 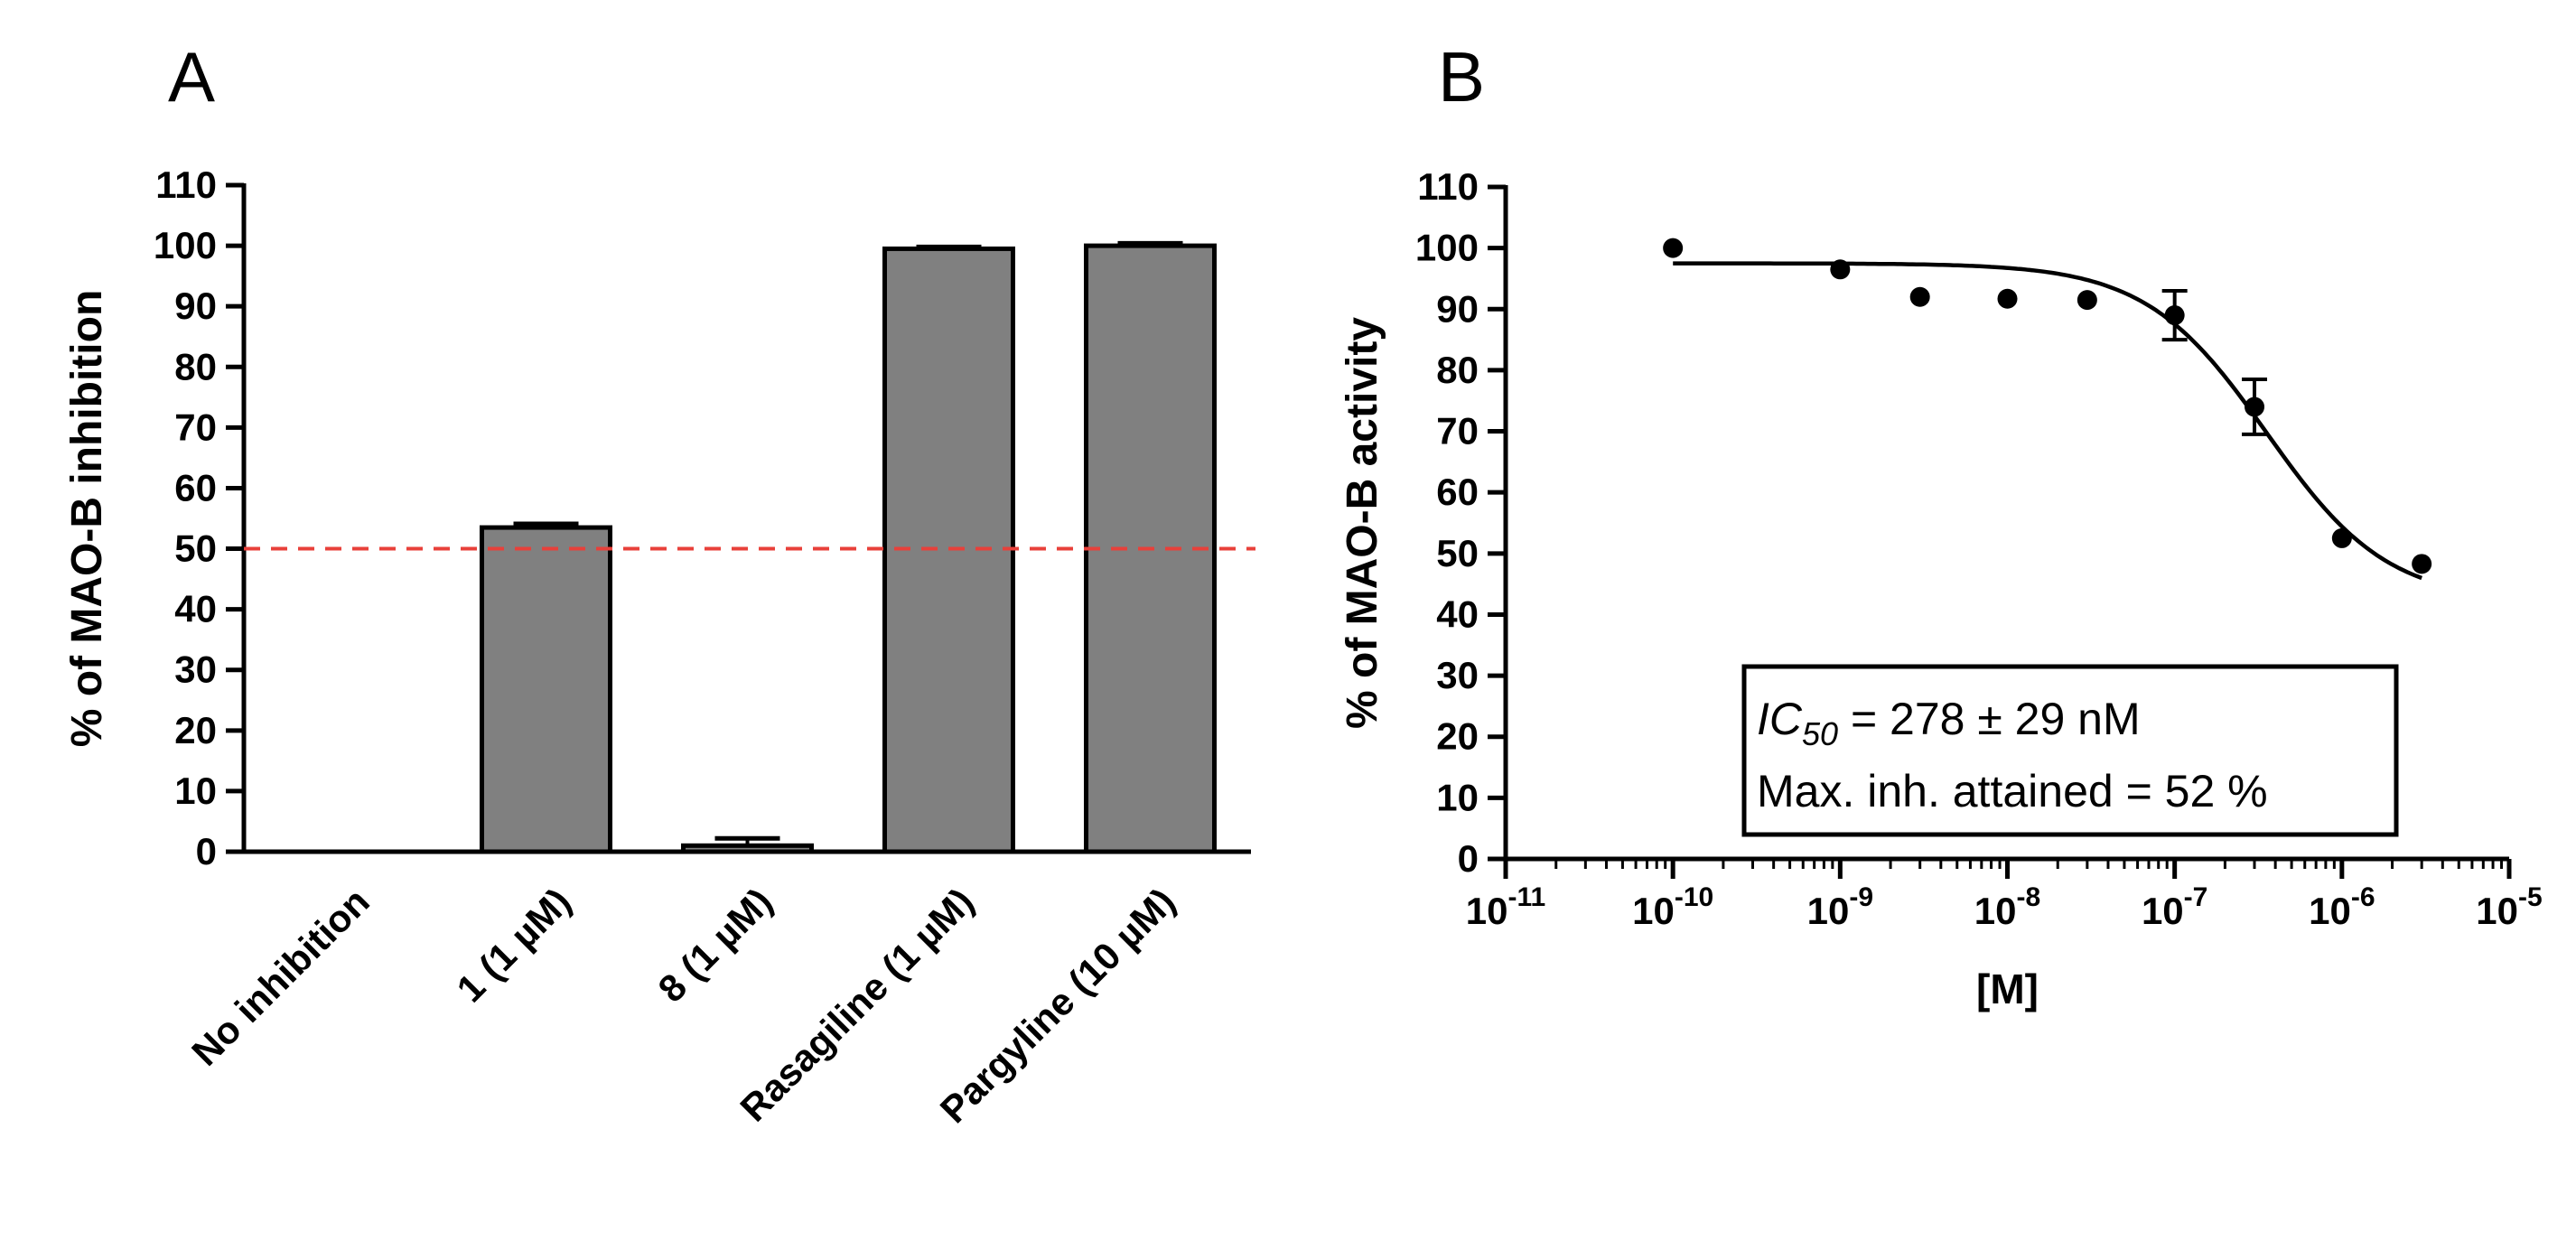 What do you see at coordinates (87, 519) in the screenshot?
I see `y-axis-label: % of MAO-B inhibition` at bounding box center [87, 519].